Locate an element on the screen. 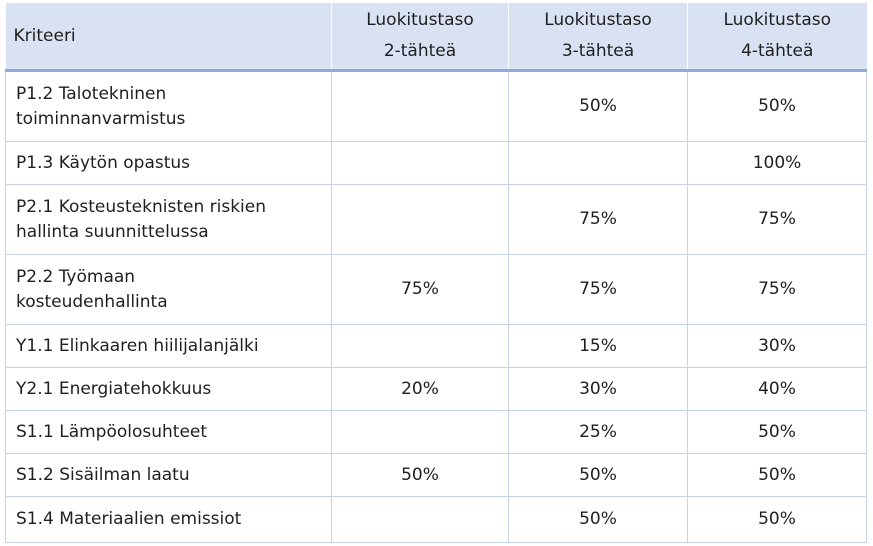 The width and height of the screenshot is (873, 546). criterion-line: toiminnanvarmistus is located at coordinates (101, 118).